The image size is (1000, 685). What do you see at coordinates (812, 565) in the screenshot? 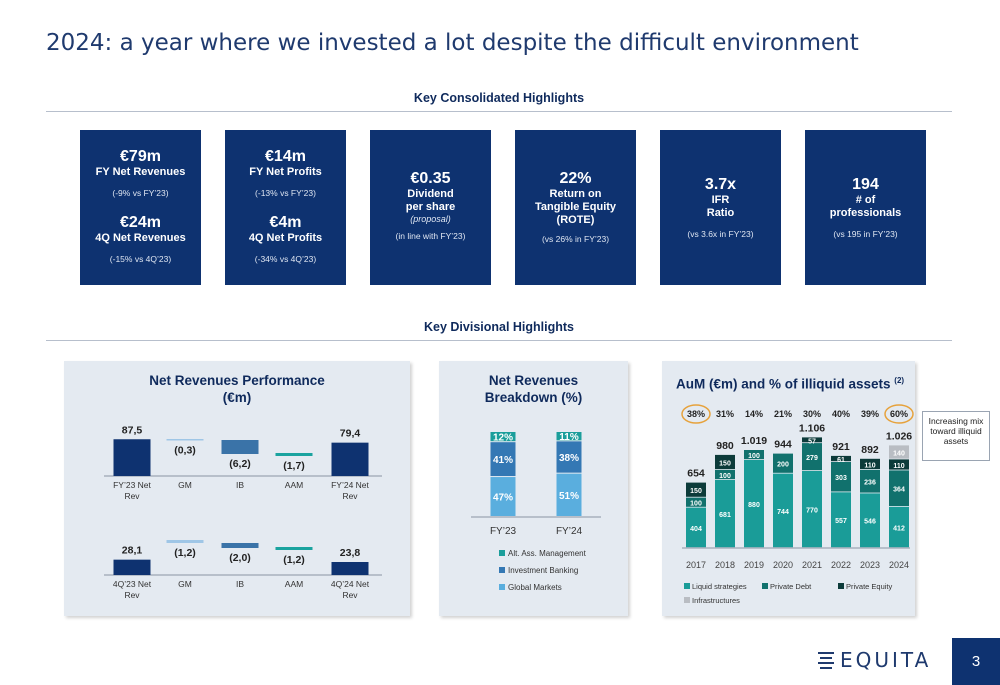
I see `category-label: 2021` at bounding box center [812, 565].